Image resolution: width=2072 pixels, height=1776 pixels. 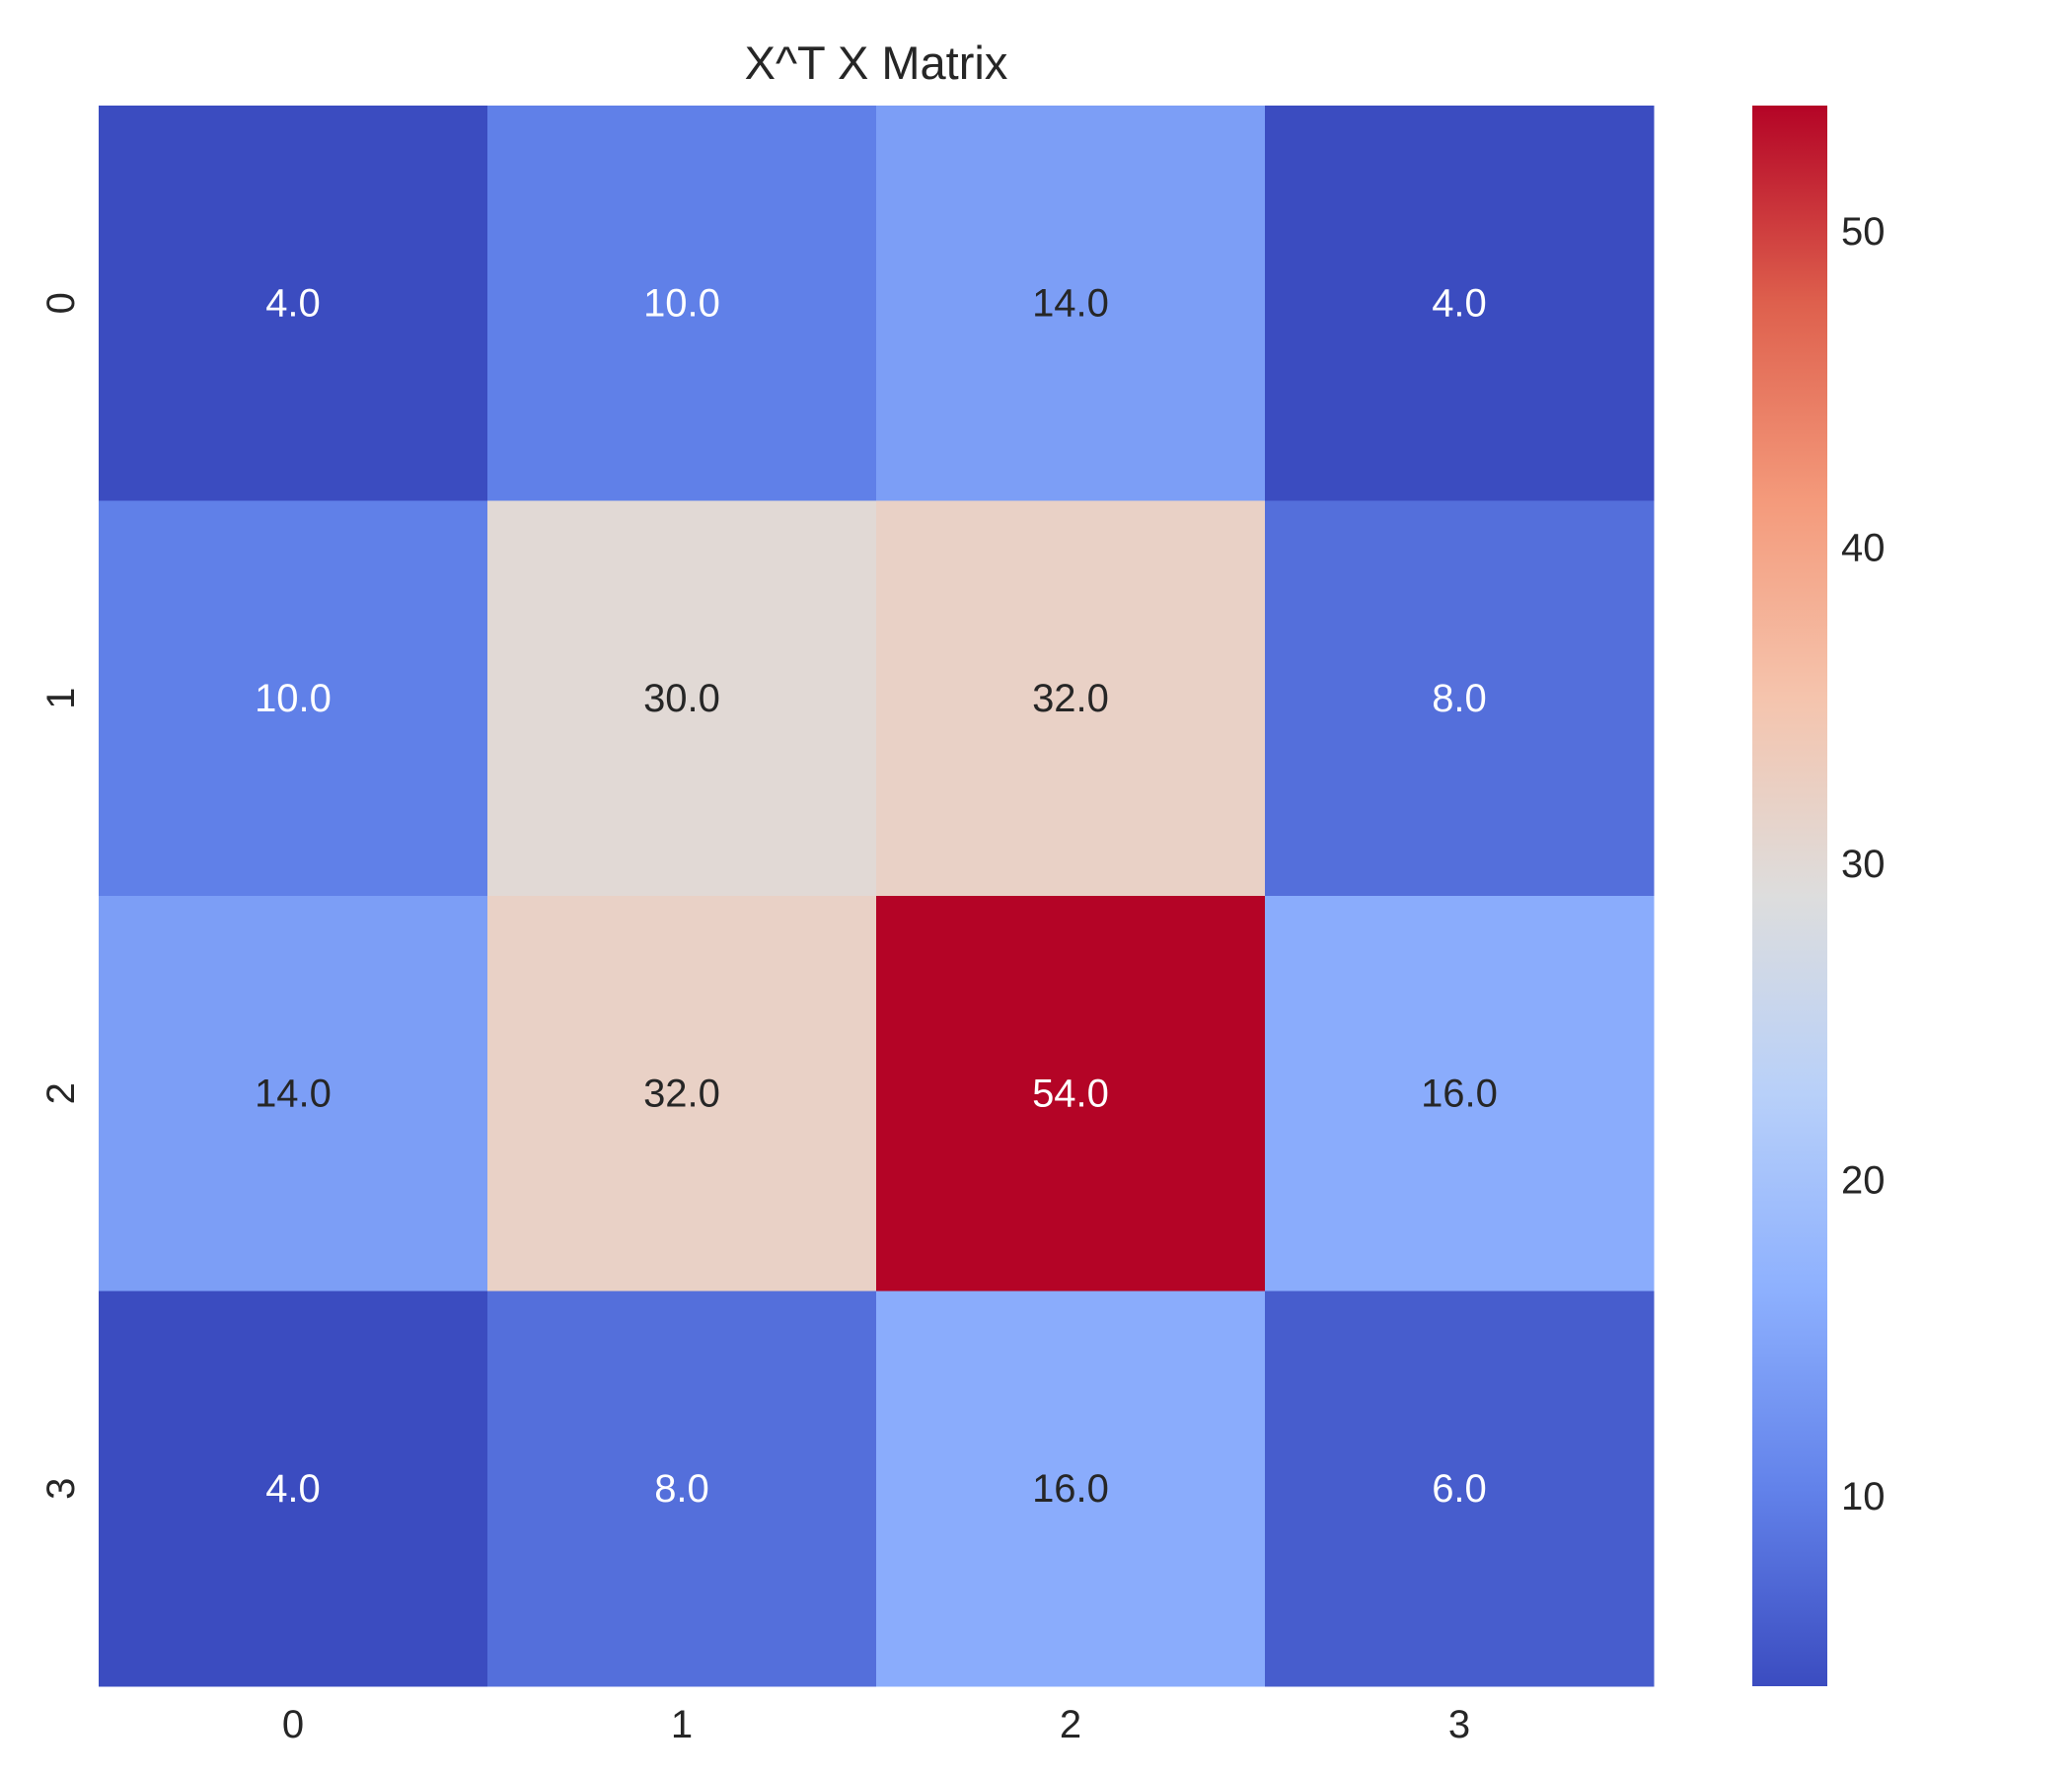 I want to click on colorbar: 10 20 30 40 50, so click(x=1819, y=896).